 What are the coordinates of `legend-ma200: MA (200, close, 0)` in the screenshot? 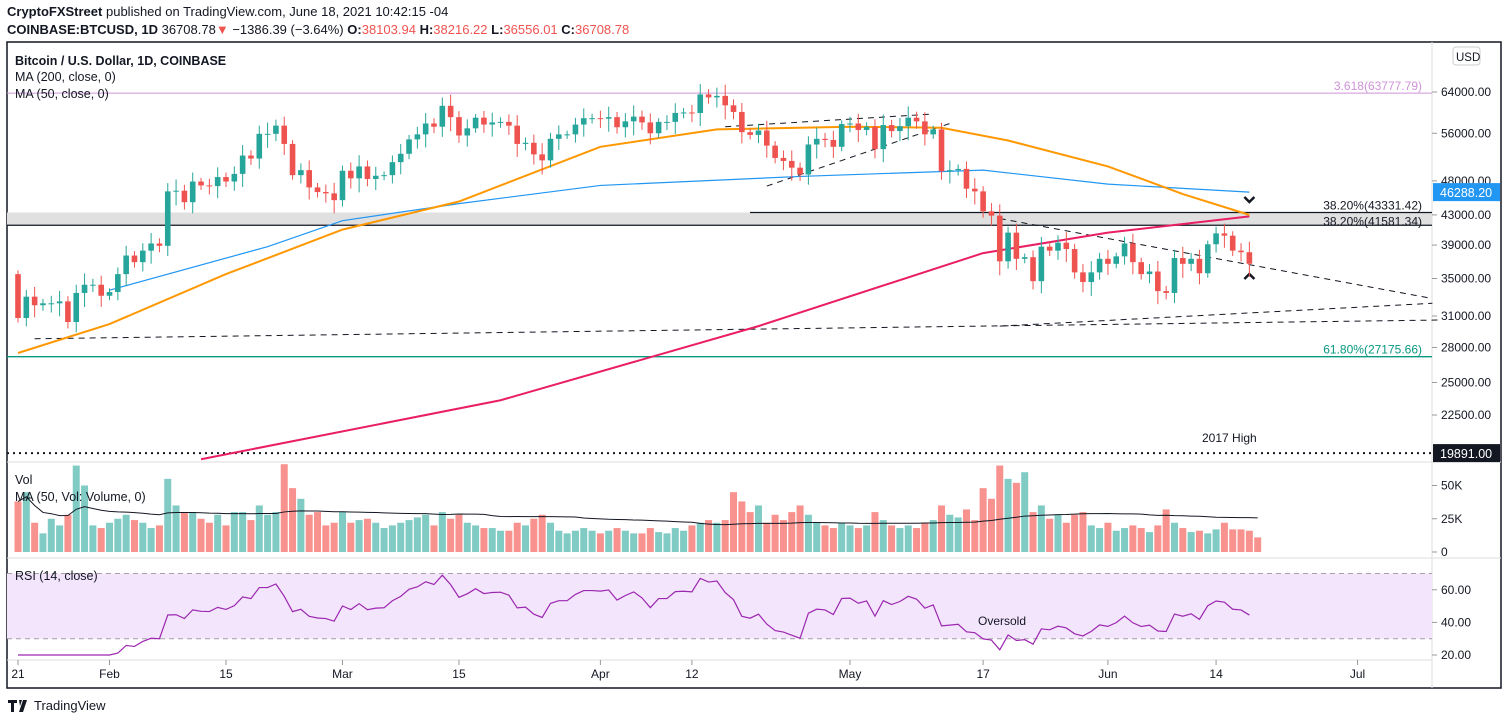 It's located at (65, 77).